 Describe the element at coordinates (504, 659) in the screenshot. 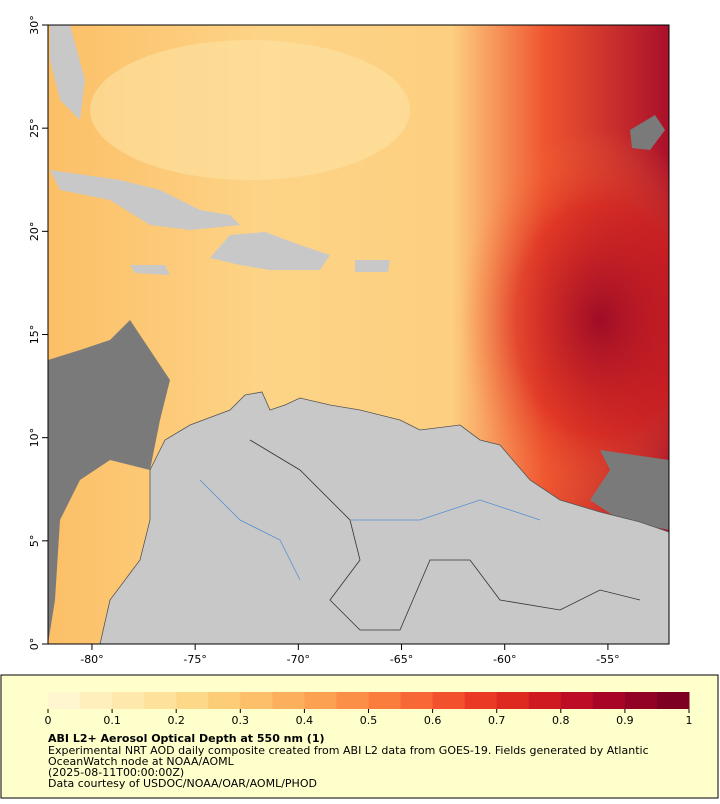

I see `x-tick-label: -60°` at that location.